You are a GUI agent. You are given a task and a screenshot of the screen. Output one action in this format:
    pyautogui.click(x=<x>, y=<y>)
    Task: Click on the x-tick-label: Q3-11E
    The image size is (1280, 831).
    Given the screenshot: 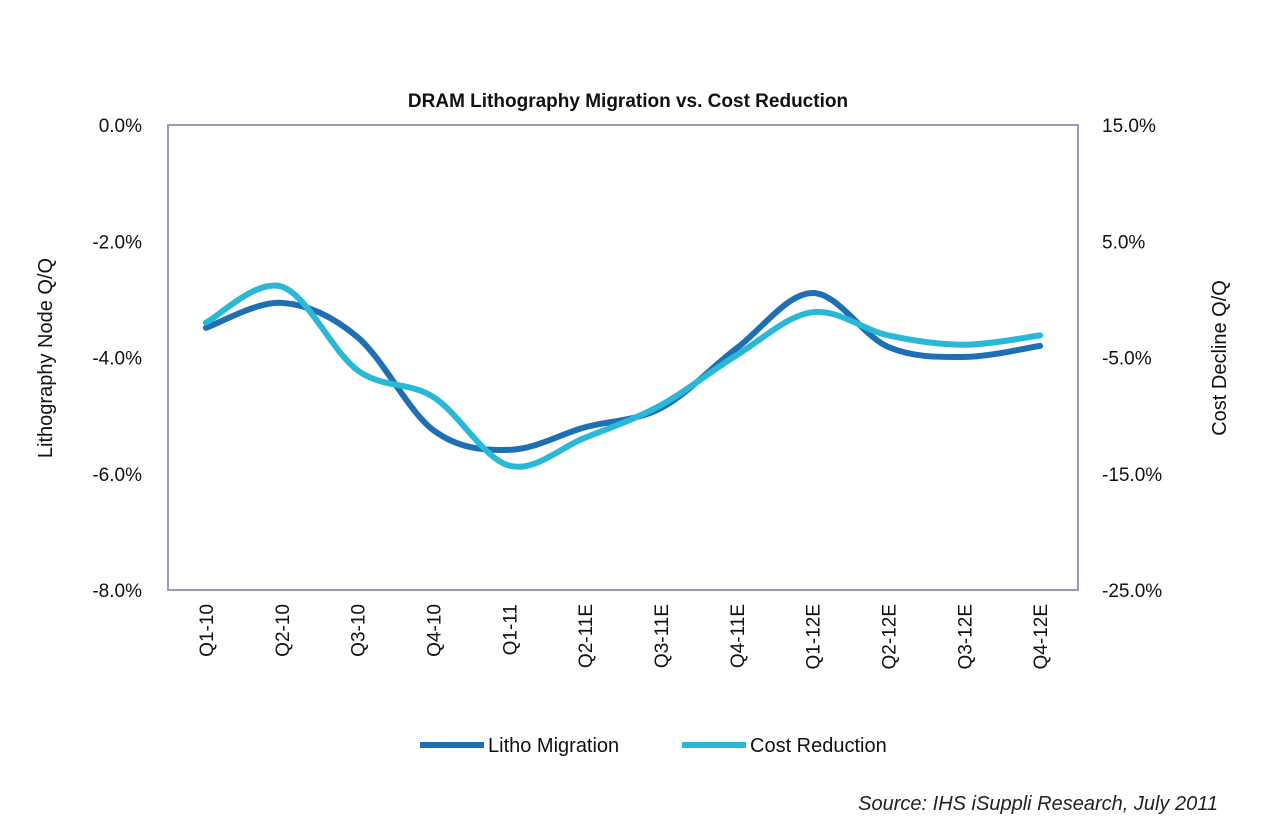 What is the action you would take?
    pyautogui.click(x=662, y=636)
    